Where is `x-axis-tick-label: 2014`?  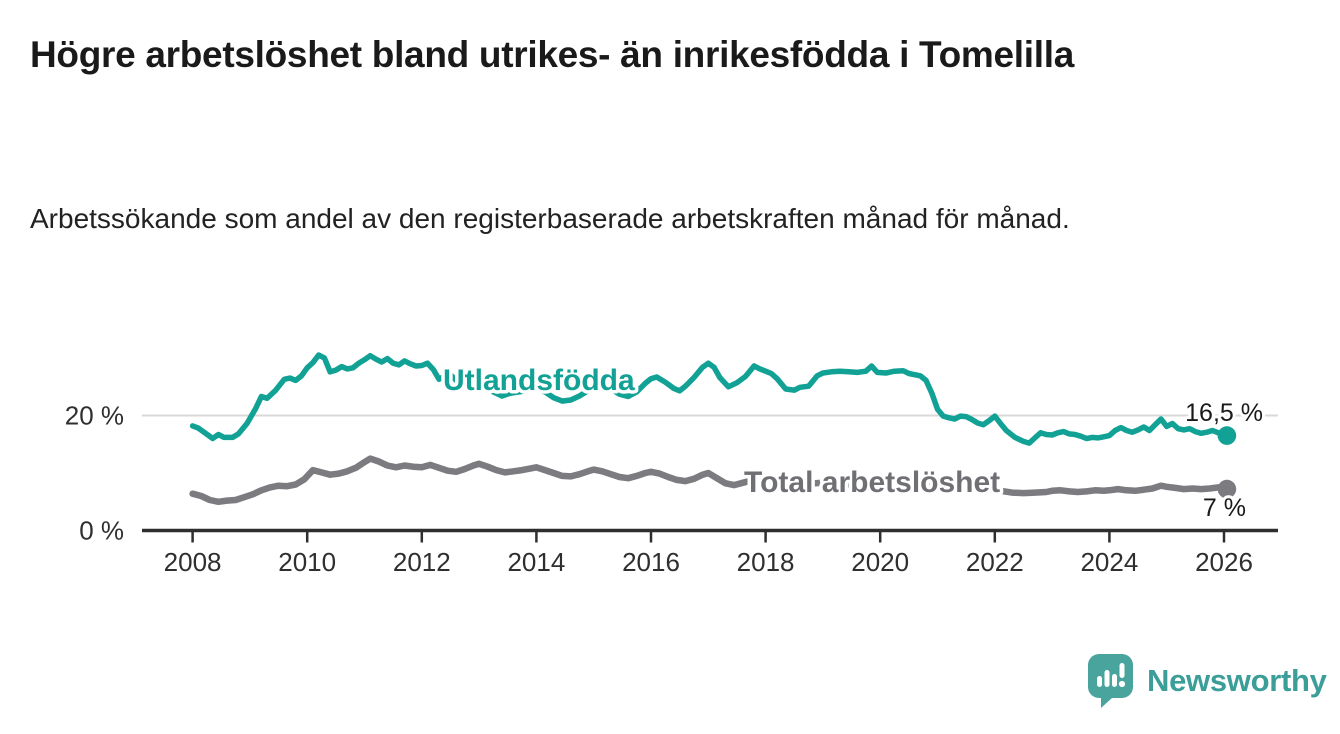 x-axis-tick-label: 2014 is located at coordinates (536, 562).